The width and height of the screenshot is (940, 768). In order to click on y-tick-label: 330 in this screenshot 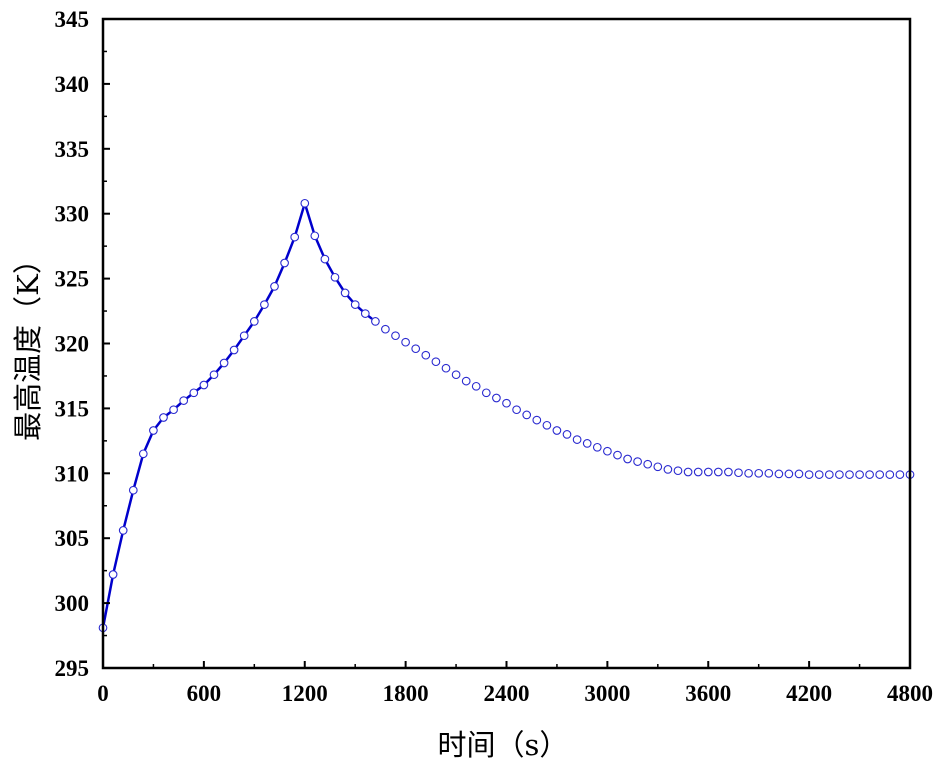, I will do `click(72, 214)`.